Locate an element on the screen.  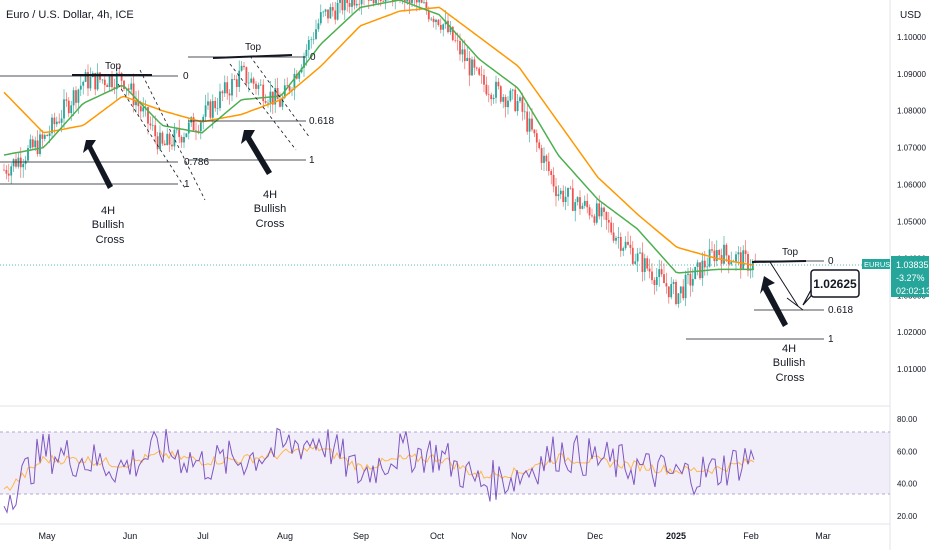
time-tick-label: Jun is located at coordinates (130, 536).